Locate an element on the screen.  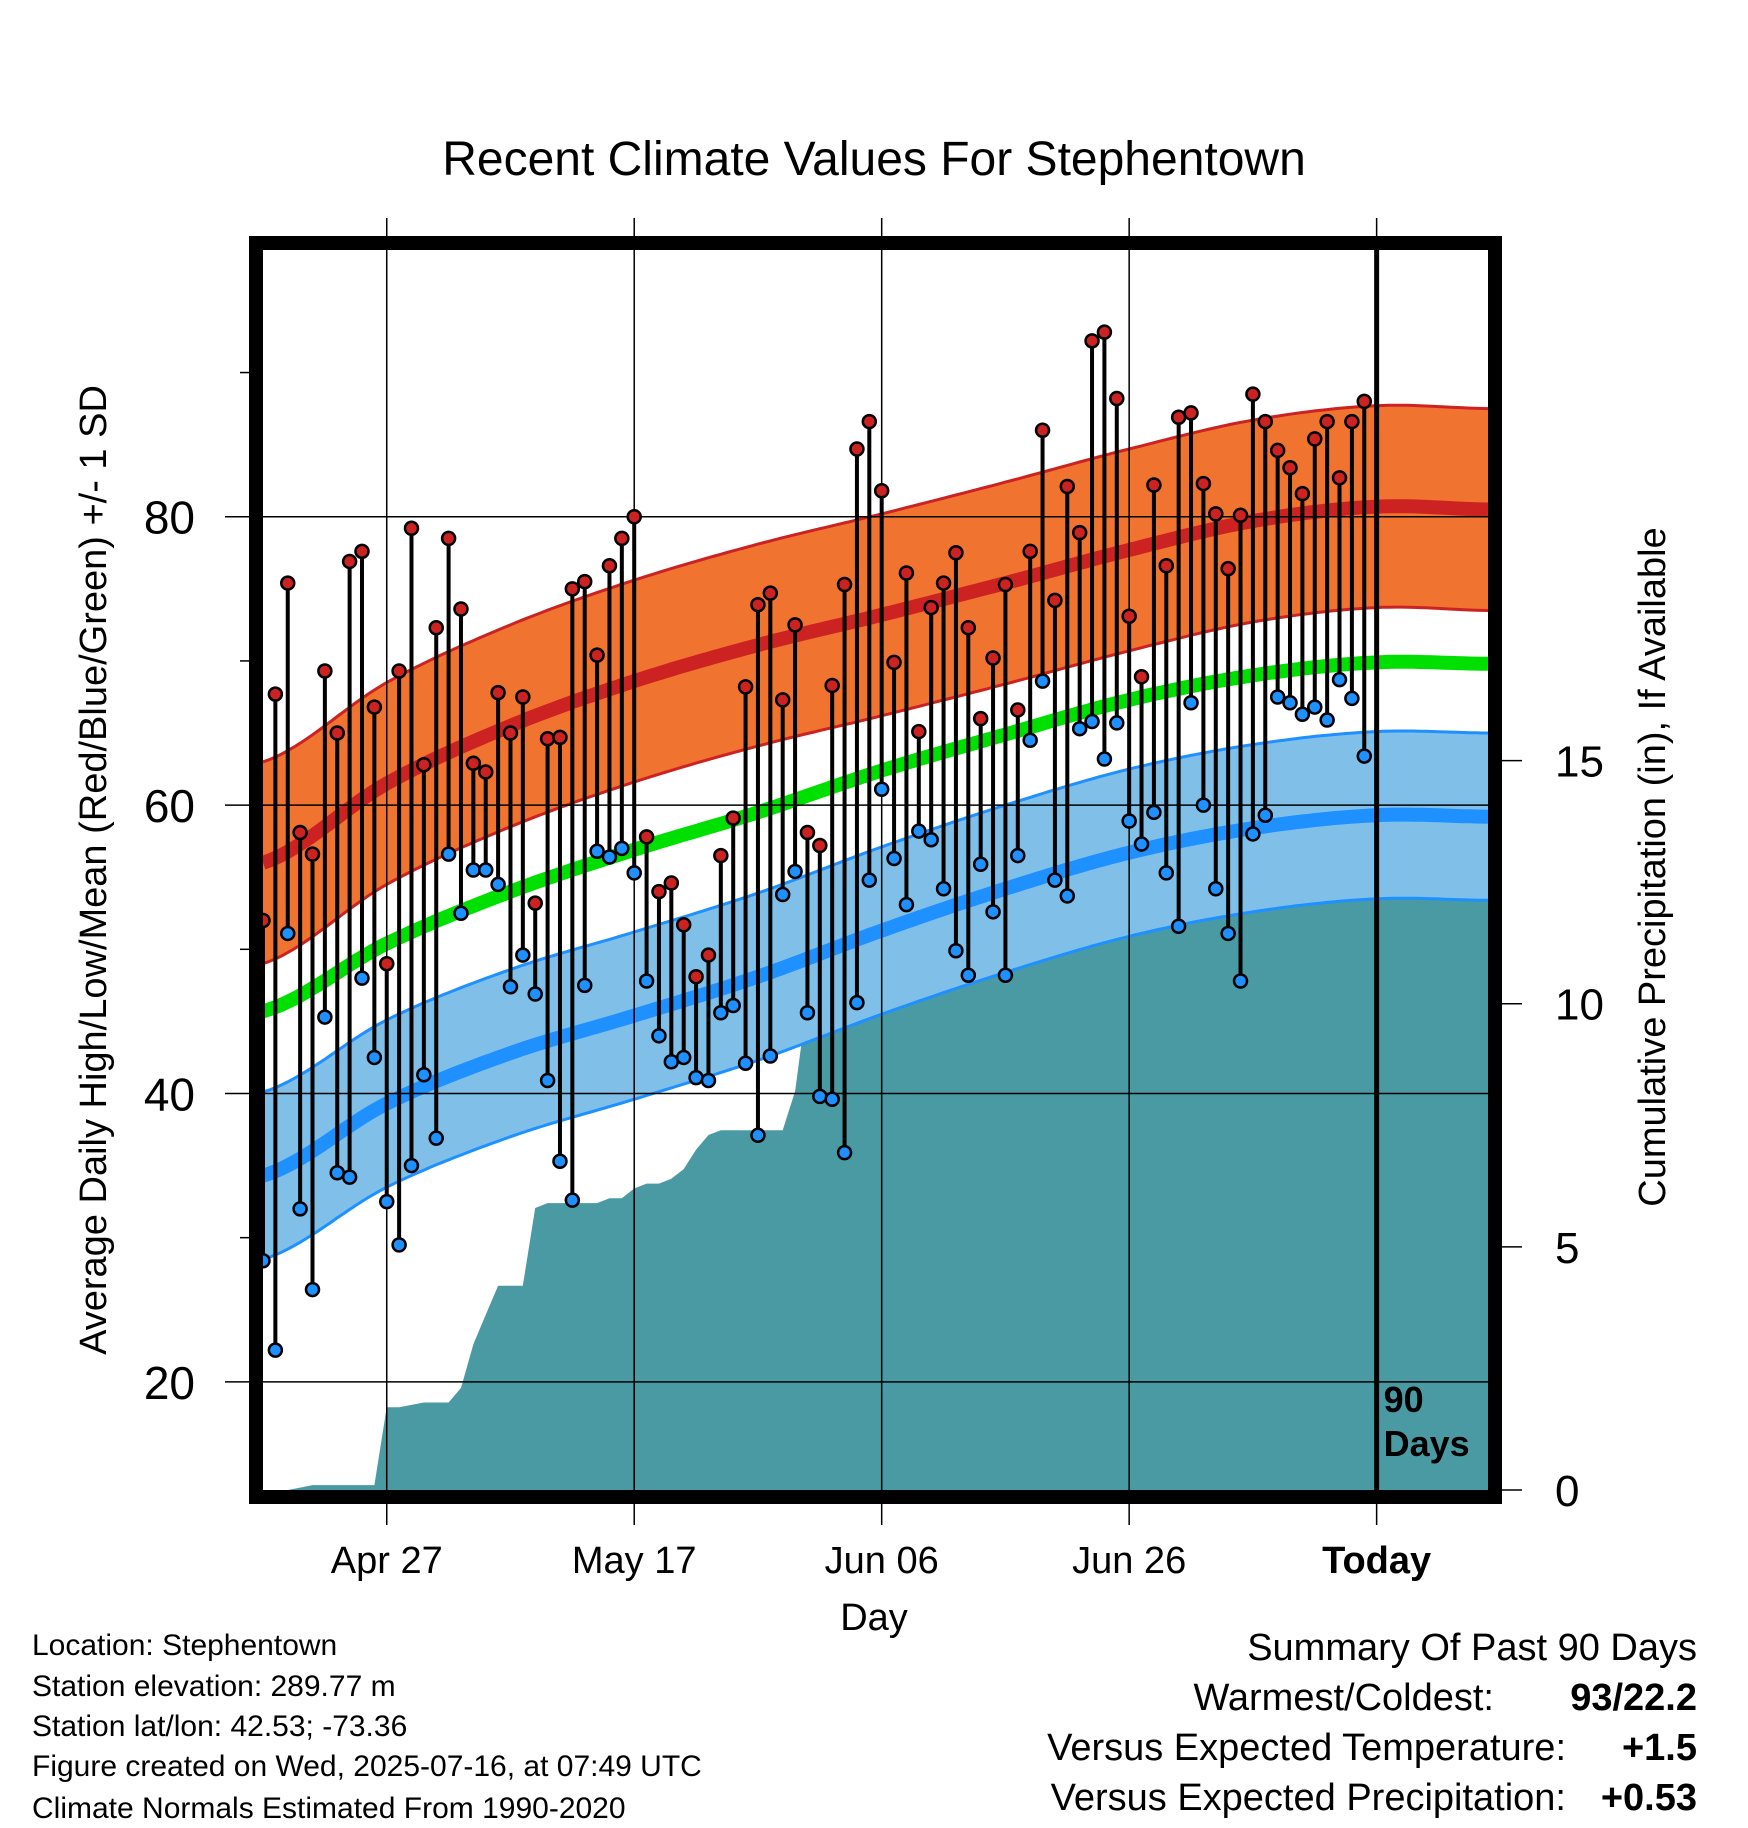
summary-title: Summary Of Past 90 Days is located at coordinates (1472, 1648).